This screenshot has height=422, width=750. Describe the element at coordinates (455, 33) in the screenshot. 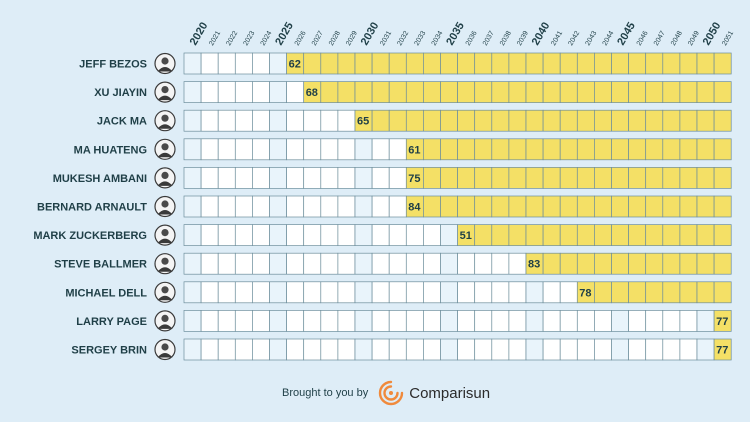

I see `year-tick-2035: 2035` at that location.